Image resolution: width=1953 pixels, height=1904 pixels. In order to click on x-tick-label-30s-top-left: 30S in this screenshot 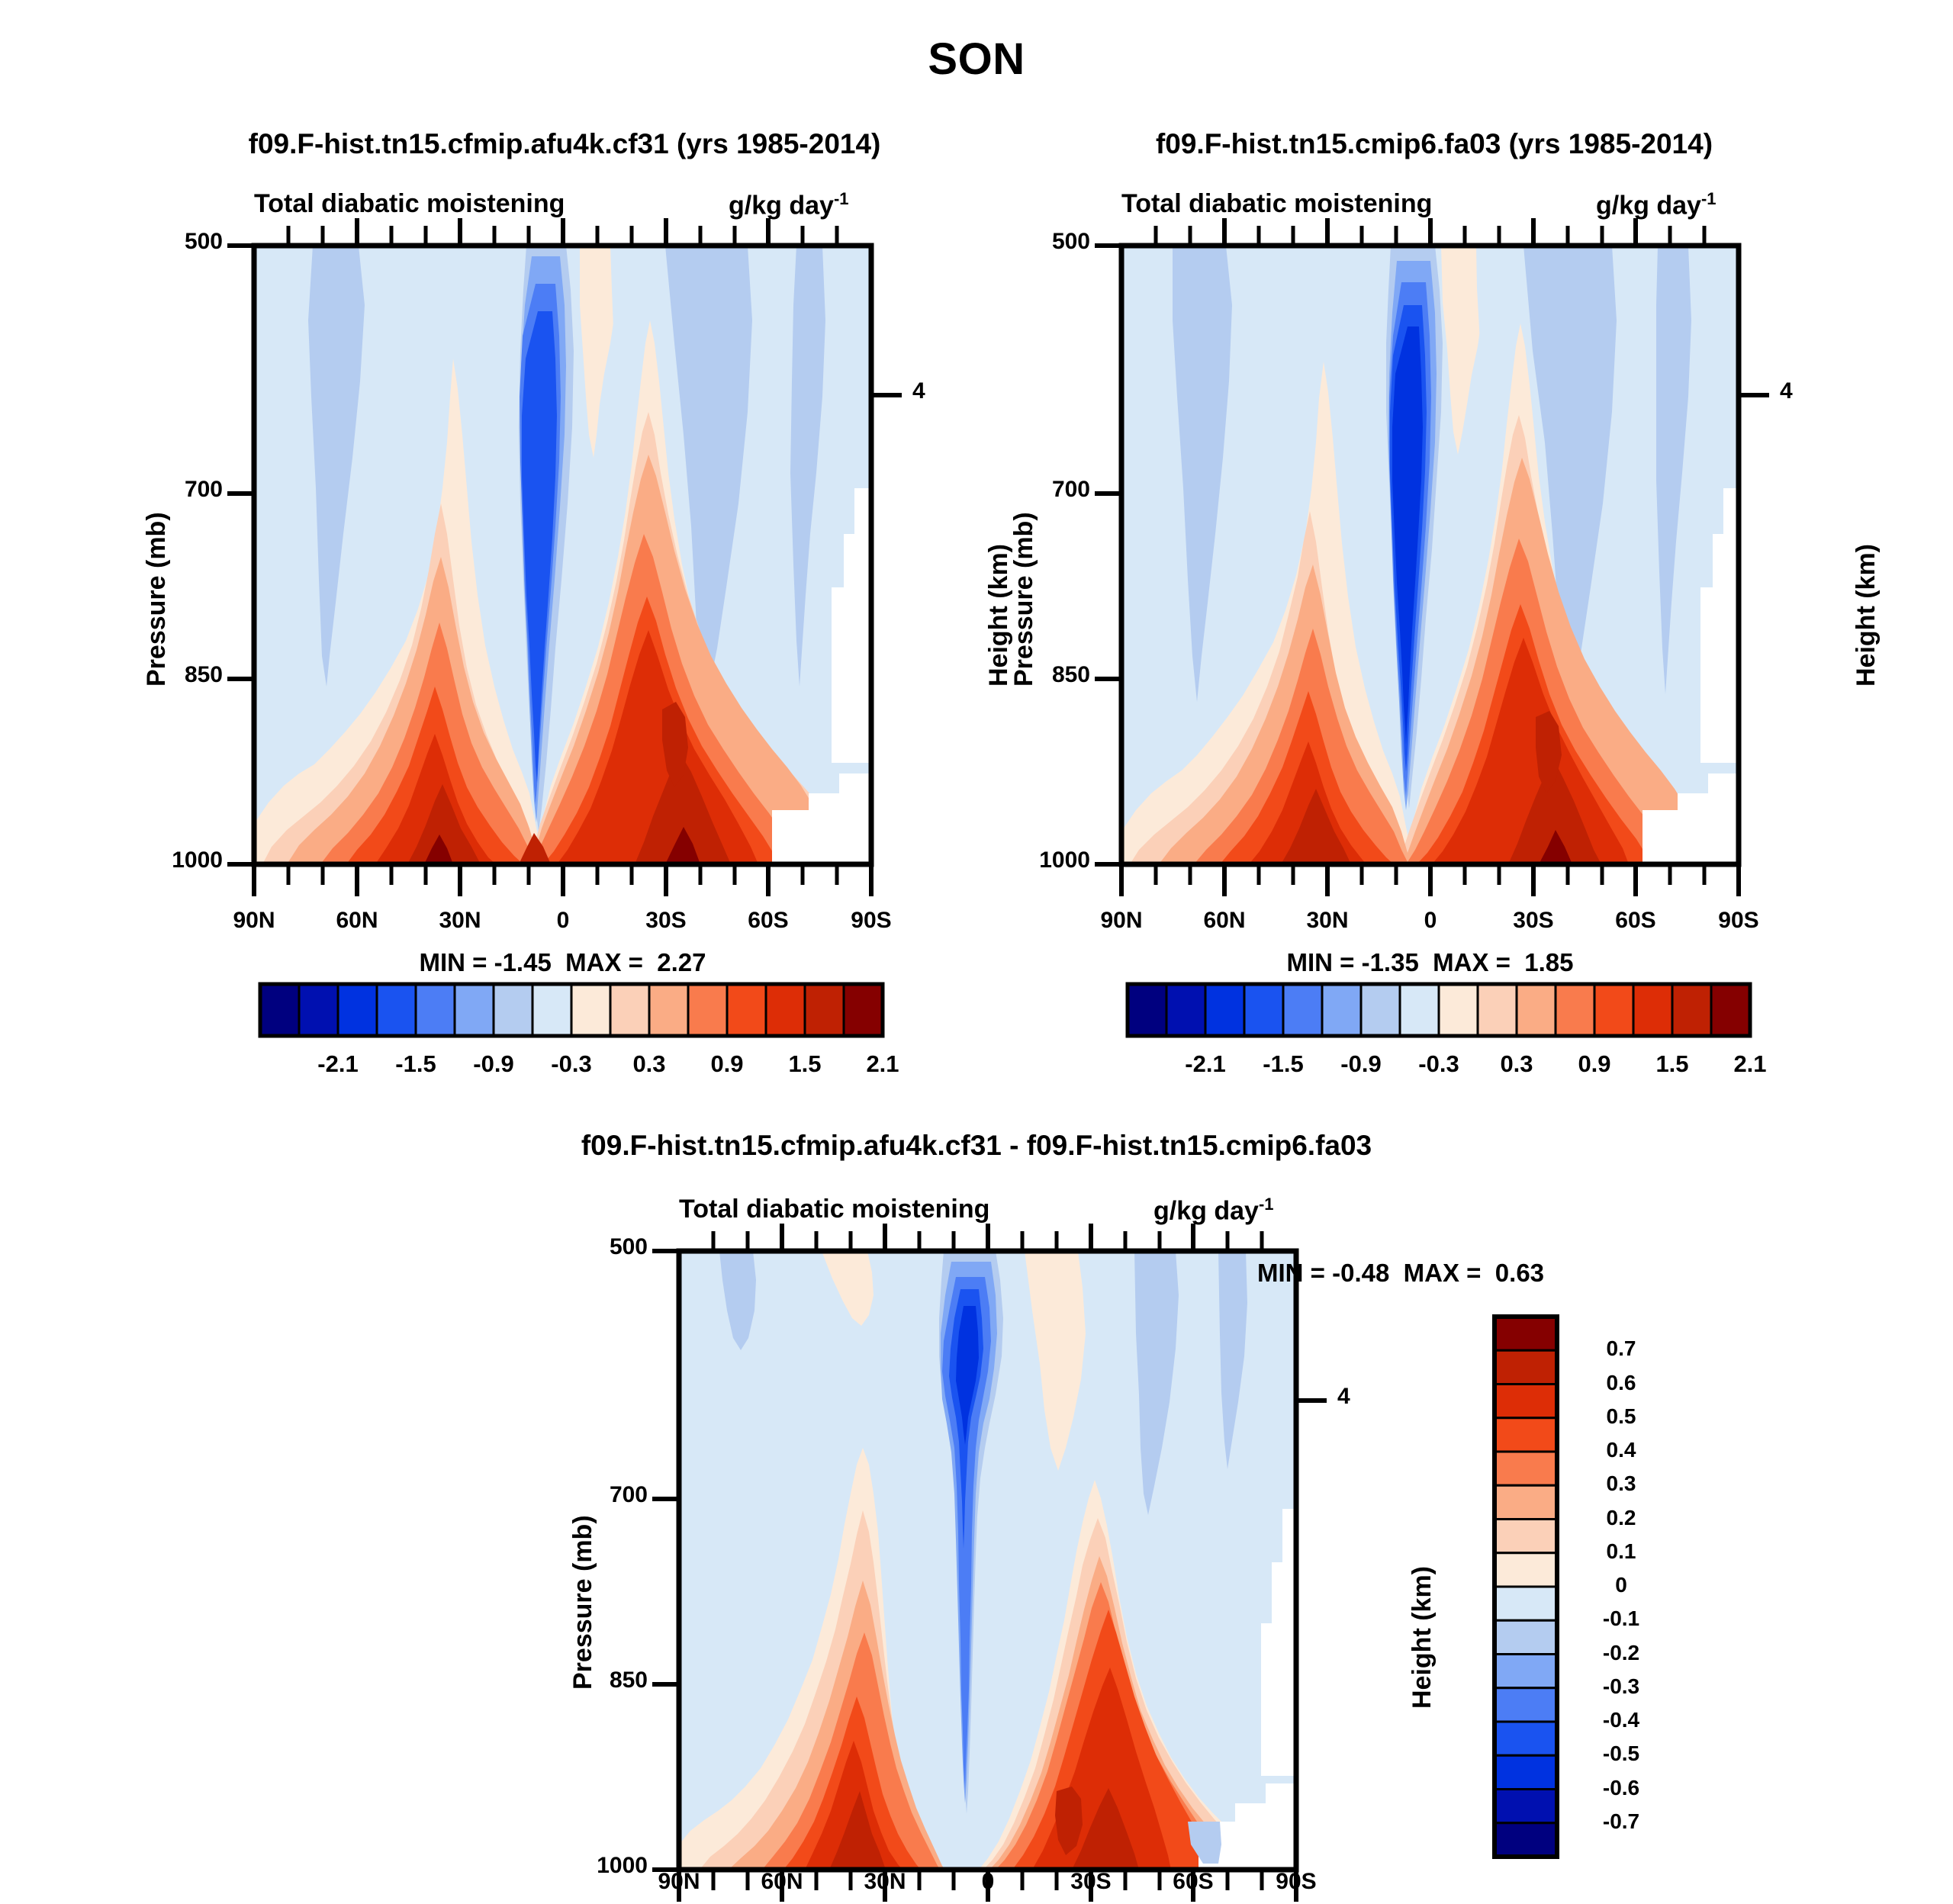, I will do `click(666, 920)`.